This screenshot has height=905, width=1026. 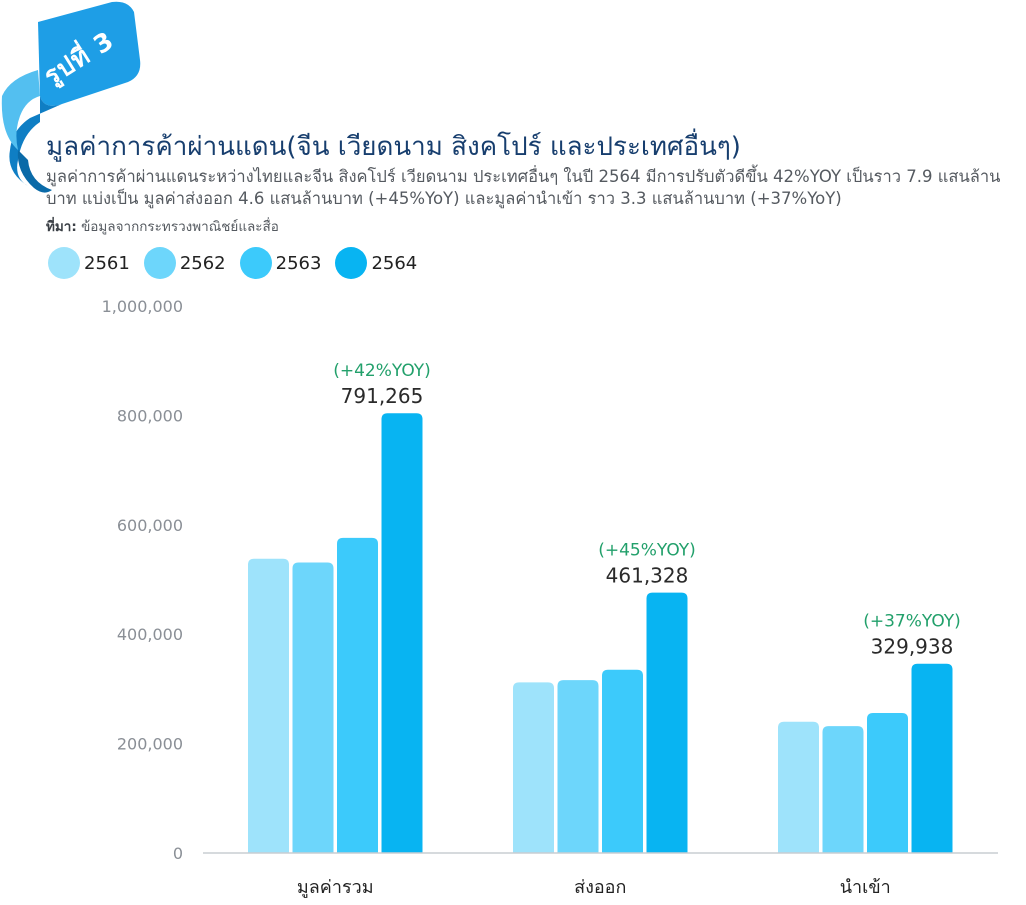 I want to click on legend-item-2561: 2561, so click(x=89, y=263).